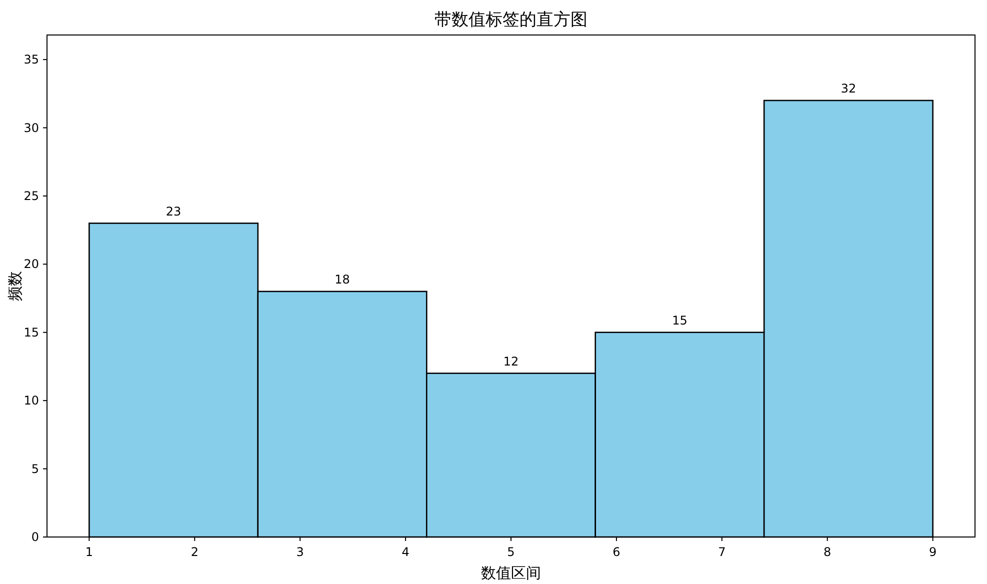 Image resolution: width=987 pixels, height=584 pixels. What do you see at coordinates (511, 573) in the screenshot?
I see `x-axis-title: 数值区间` at bounding box center [511, 573].